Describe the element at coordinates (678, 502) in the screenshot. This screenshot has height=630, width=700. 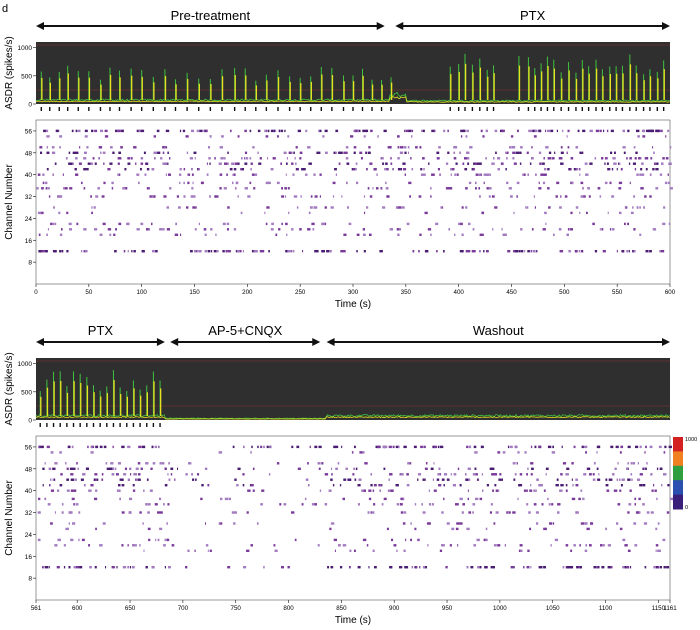
I see `colorbar-segment` at that location.